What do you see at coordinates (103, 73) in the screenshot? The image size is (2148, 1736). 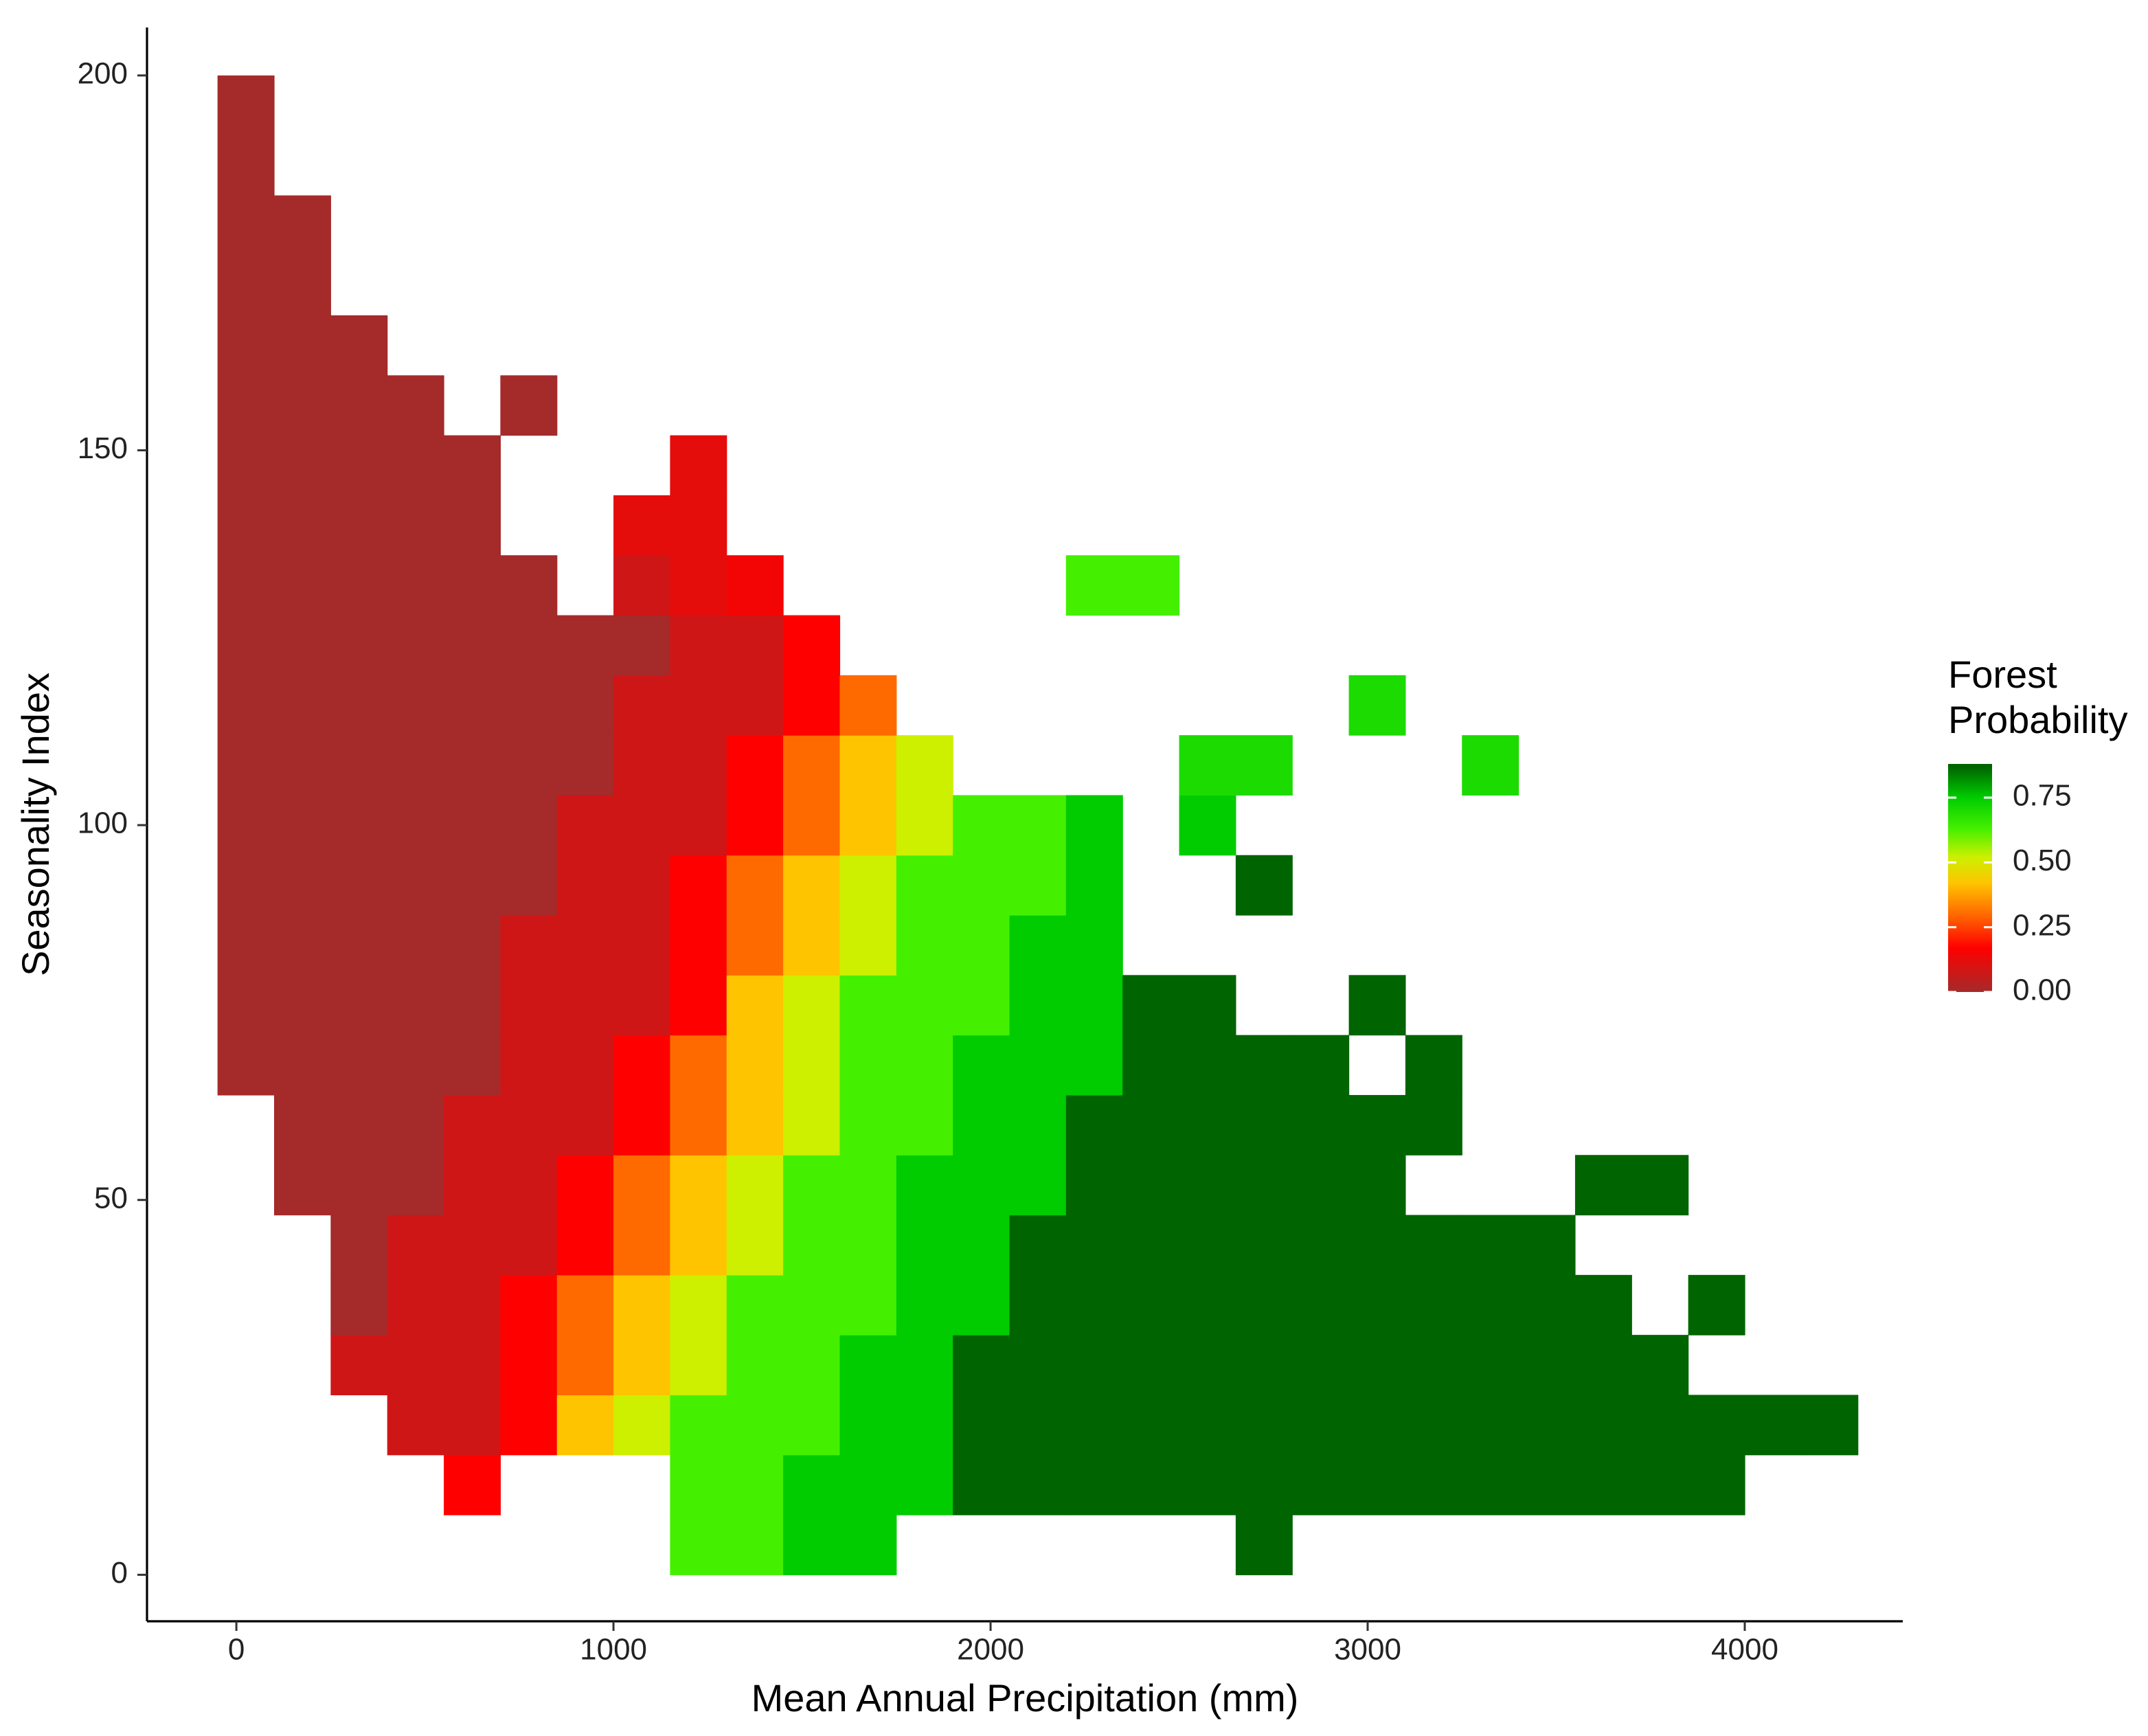 I see `y-tick-label: 200` at bounding box center [103, 73].